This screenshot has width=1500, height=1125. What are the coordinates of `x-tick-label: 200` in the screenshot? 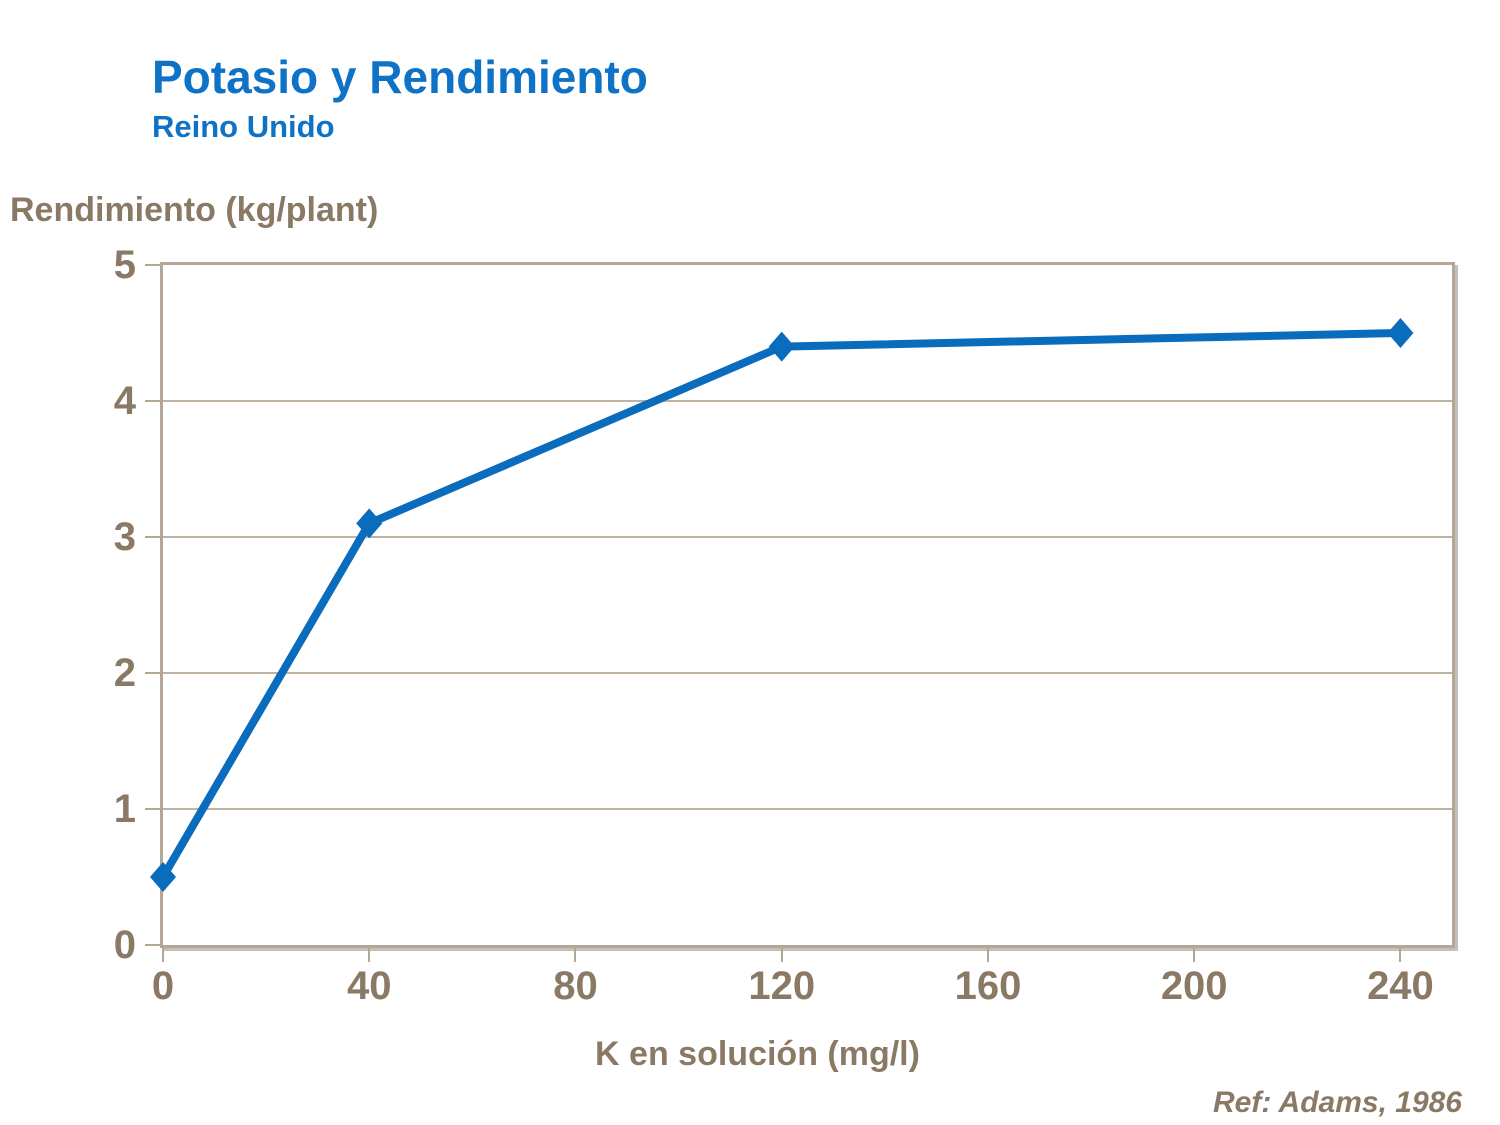 It's located at (1194, 986).